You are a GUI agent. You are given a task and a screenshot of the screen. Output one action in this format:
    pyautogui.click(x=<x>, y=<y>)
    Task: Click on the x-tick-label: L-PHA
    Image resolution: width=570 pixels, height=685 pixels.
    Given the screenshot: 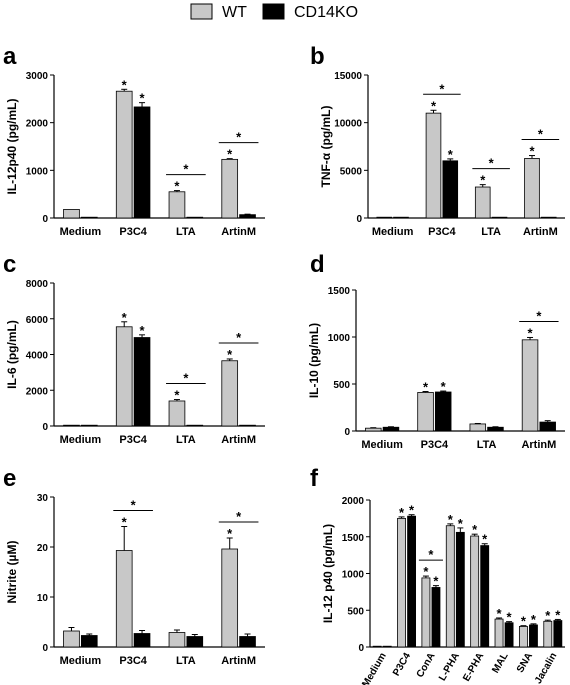 What is the action you would take?
    pyautogui.click(x=449, y=667)
    